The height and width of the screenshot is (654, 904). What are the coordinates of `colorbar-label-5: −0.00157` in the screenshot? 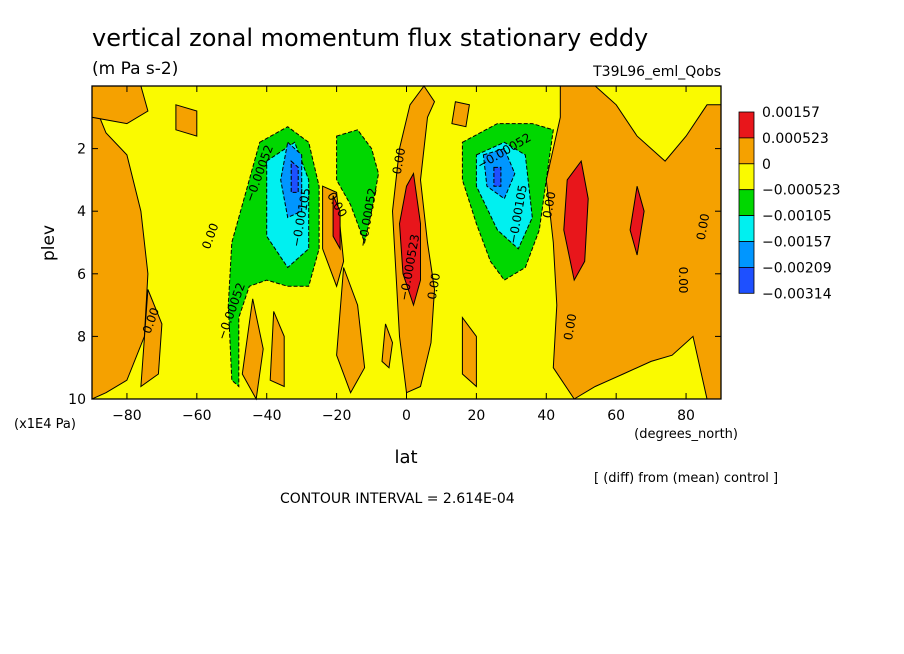 It's located at (797, 243).